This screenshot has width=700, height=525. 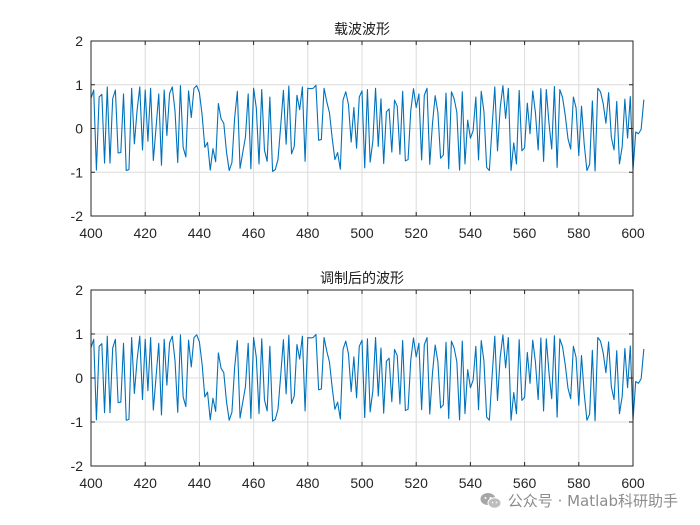 I want to click on chart-title: 调制后的波形, so click(x=362, y=279).